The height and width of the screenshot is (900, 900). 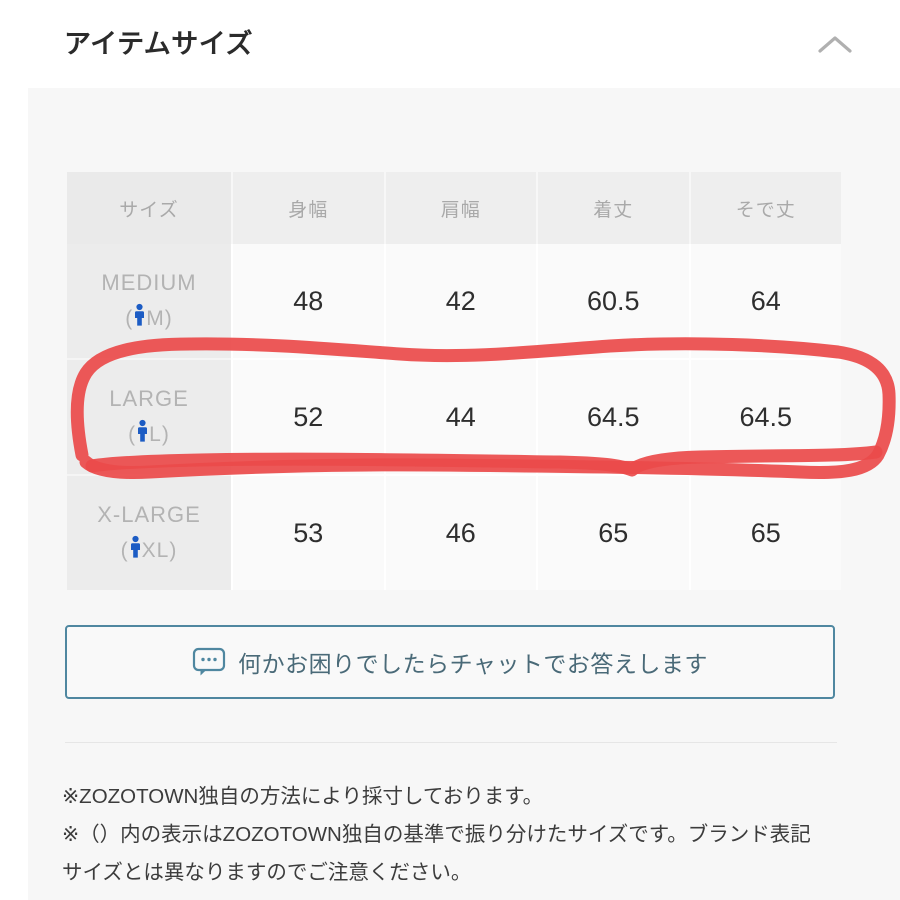 What do you see at coordinates (149, 208) in the screenshot?
I see `column-header-size: サイズ` at bounding box center [149, 208].